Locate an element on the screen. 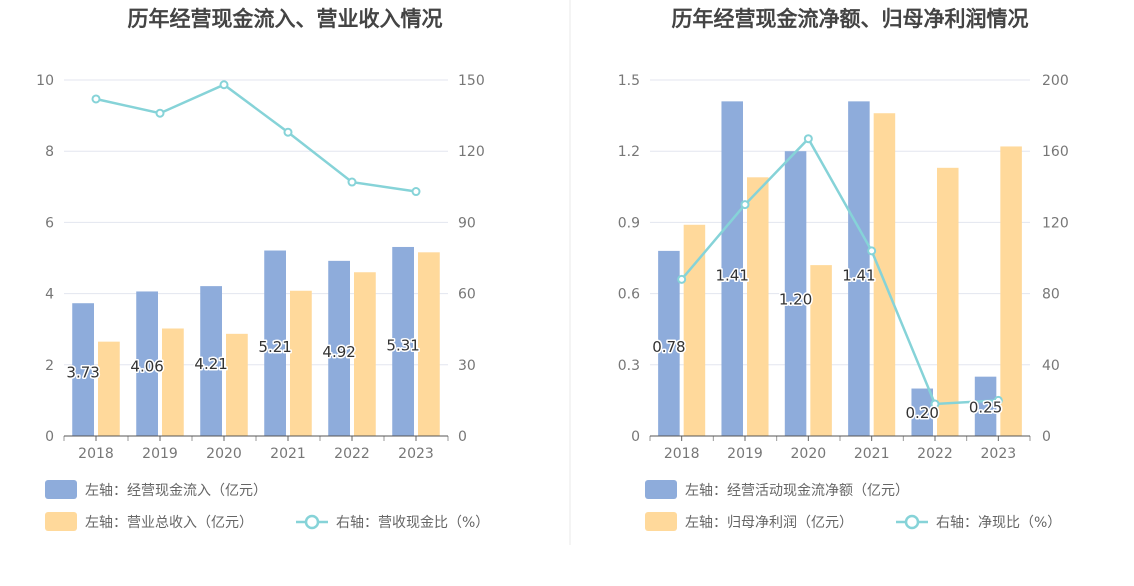  bar-data-label: 1.20 is located at coordinates (795, 299).